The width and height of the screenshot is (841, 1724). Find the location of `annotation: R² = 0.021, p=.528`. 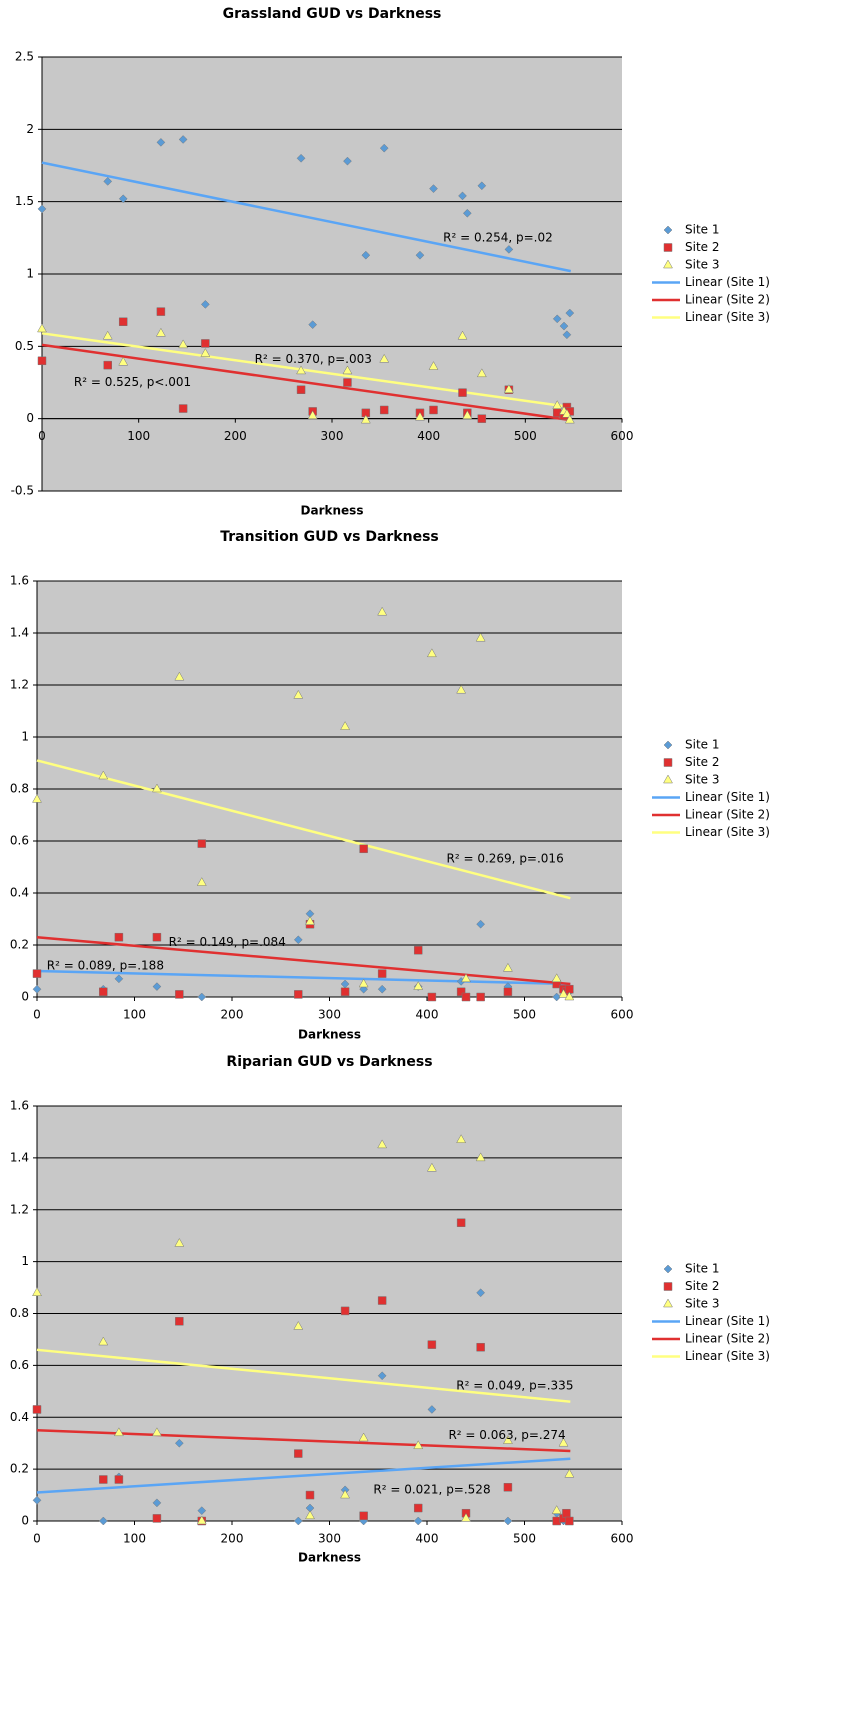

annotation: R² = 0.021, p=.528 is located at coordinates (431, 1489).